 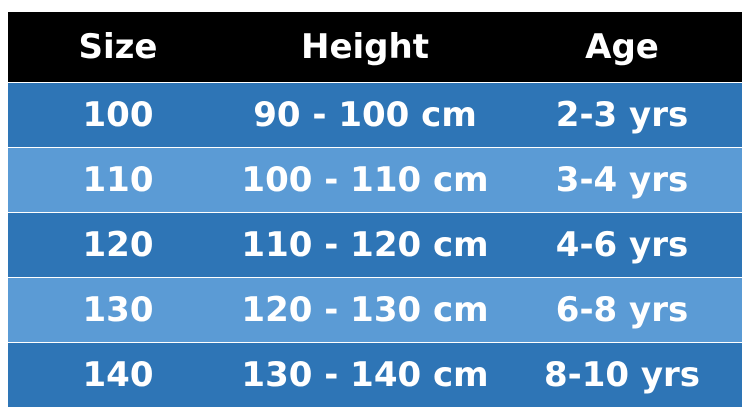 What do you see at coordinates (365, 47) in the screenshot?
I see `header-cell: Height` at bounding box center [365, 47].